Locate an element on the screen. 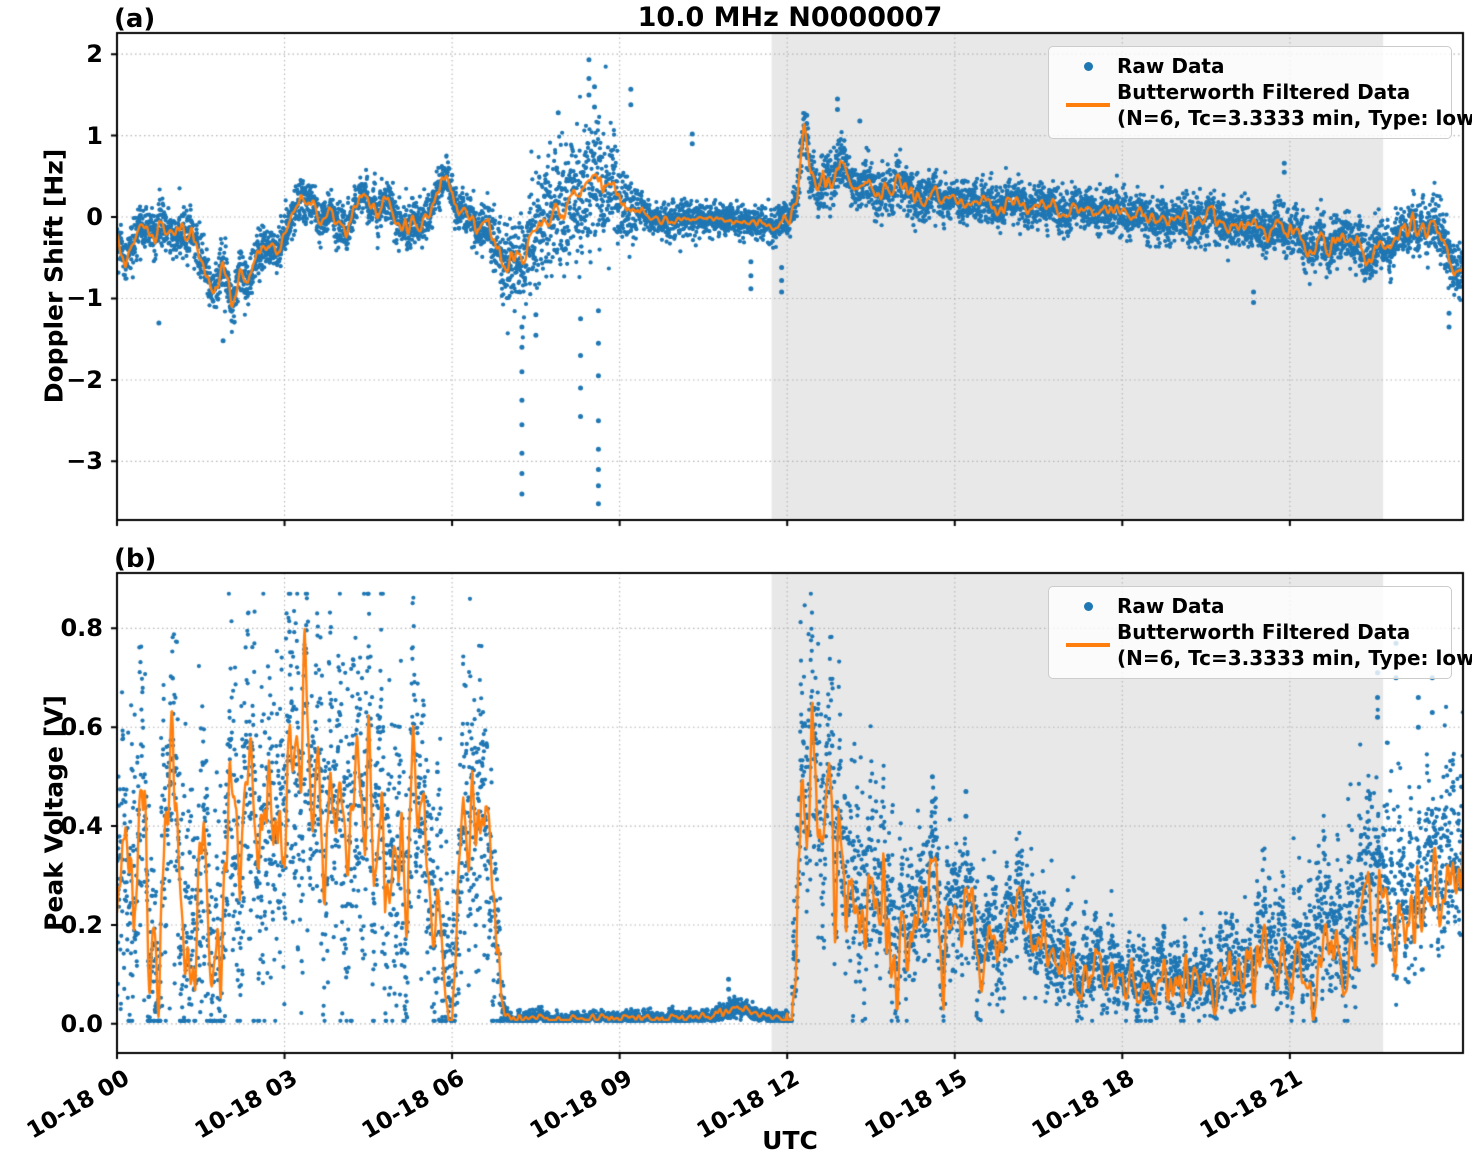 Image resolution: width=1472 pixels, height=1172 pixels. x-axis-label-utc: UTC is located at coordinates (790, 1140).